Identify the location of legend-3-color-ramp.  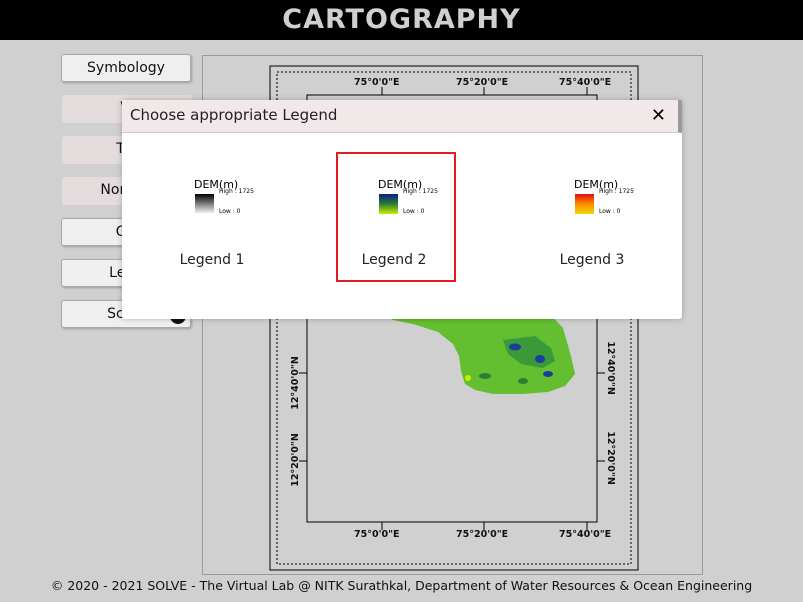
(584, 204).